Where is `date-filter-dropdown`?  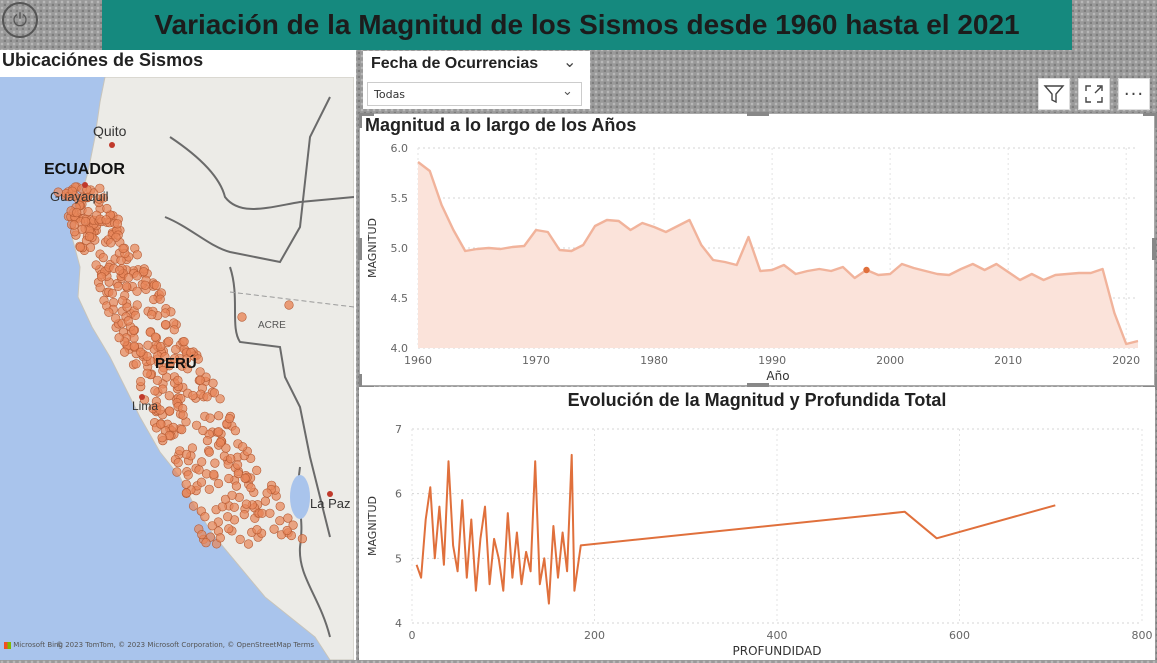 date-filter-dropdown is located at coordinates (474, 94).